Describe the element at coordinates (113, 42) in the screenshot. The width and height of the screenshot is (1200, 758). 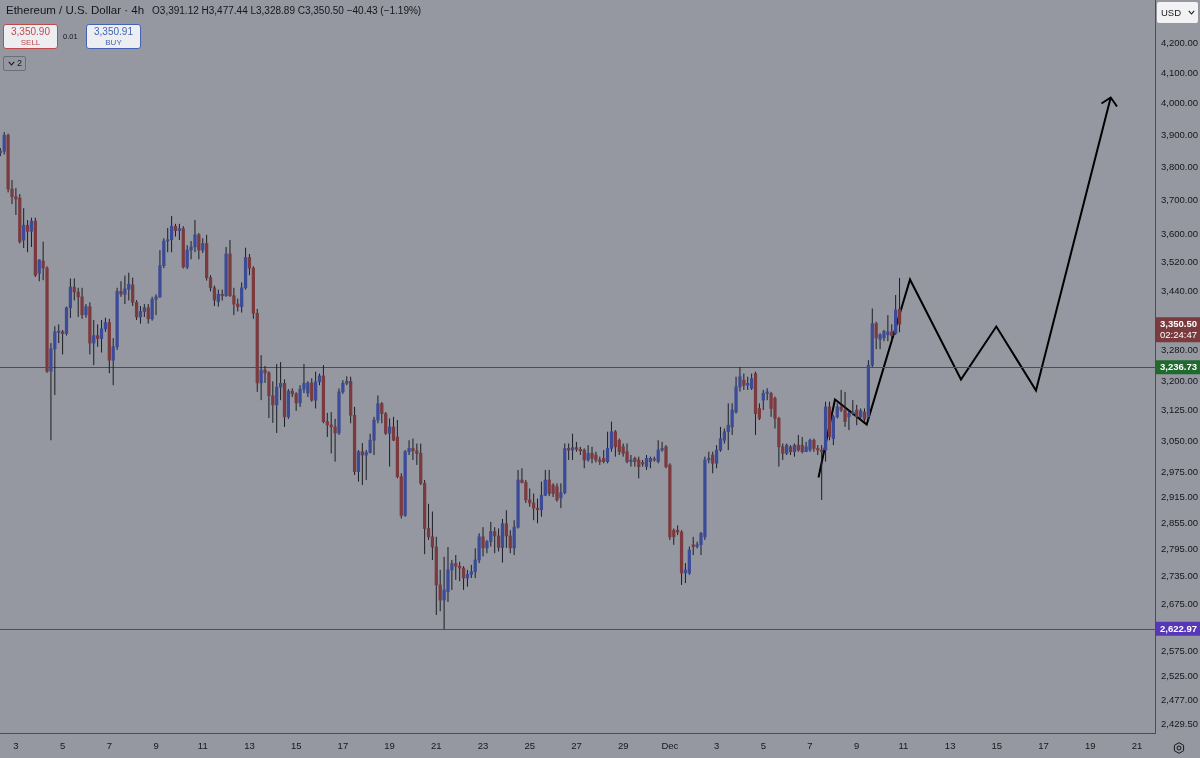
I see `annotation: BUY` at that location.